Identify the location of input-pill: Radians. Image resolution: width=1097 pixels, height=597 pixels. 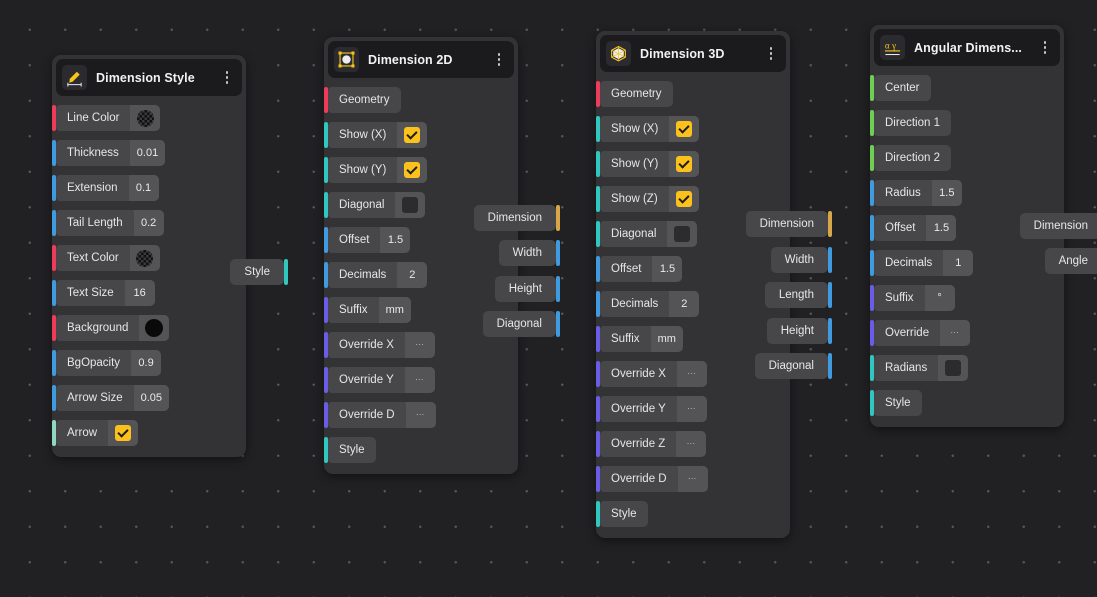
(921, 368).